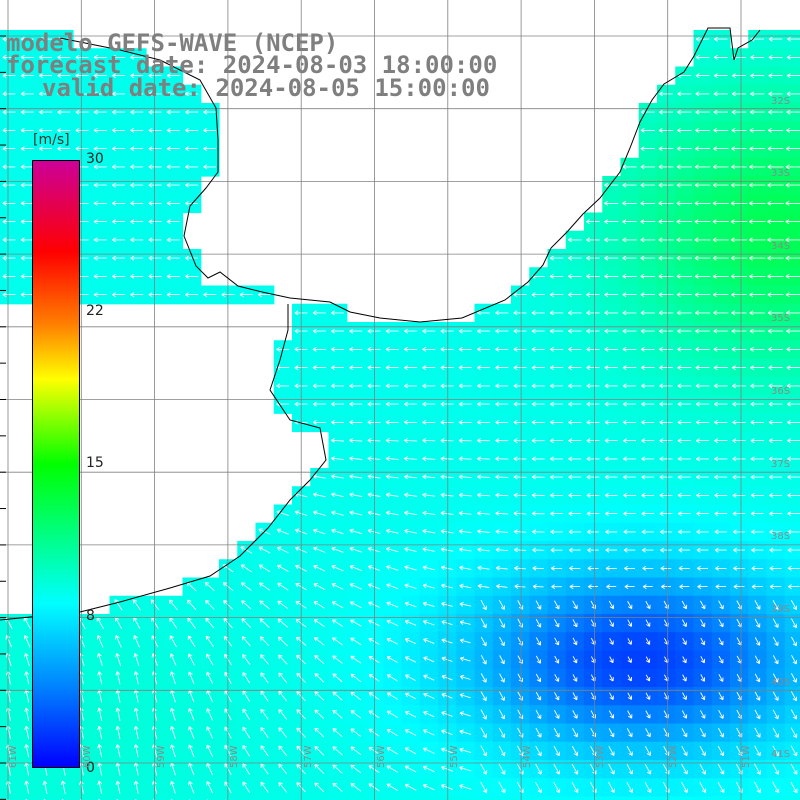  What do you see at coordinates (781, 754) in the screenshot?
I see `lat-label: 41S` at bounding box center [781, 754].